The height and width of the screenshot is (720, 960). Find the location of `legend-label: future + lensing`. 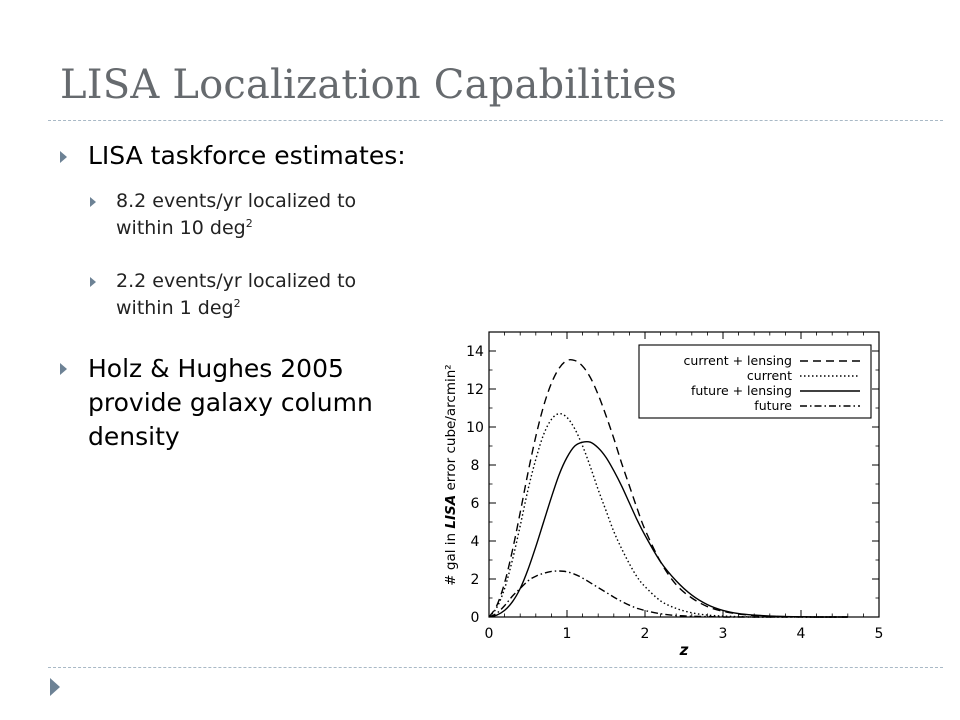

legend-label: future + lensing is located at coordinates (741, 390).